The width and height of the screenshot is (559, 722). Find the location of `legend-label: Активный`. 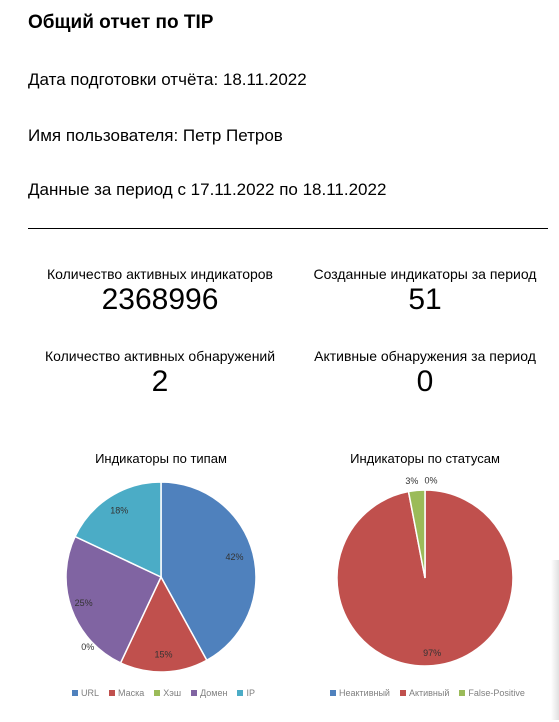

legend-label: Активный is located at coordinates (429, 693).